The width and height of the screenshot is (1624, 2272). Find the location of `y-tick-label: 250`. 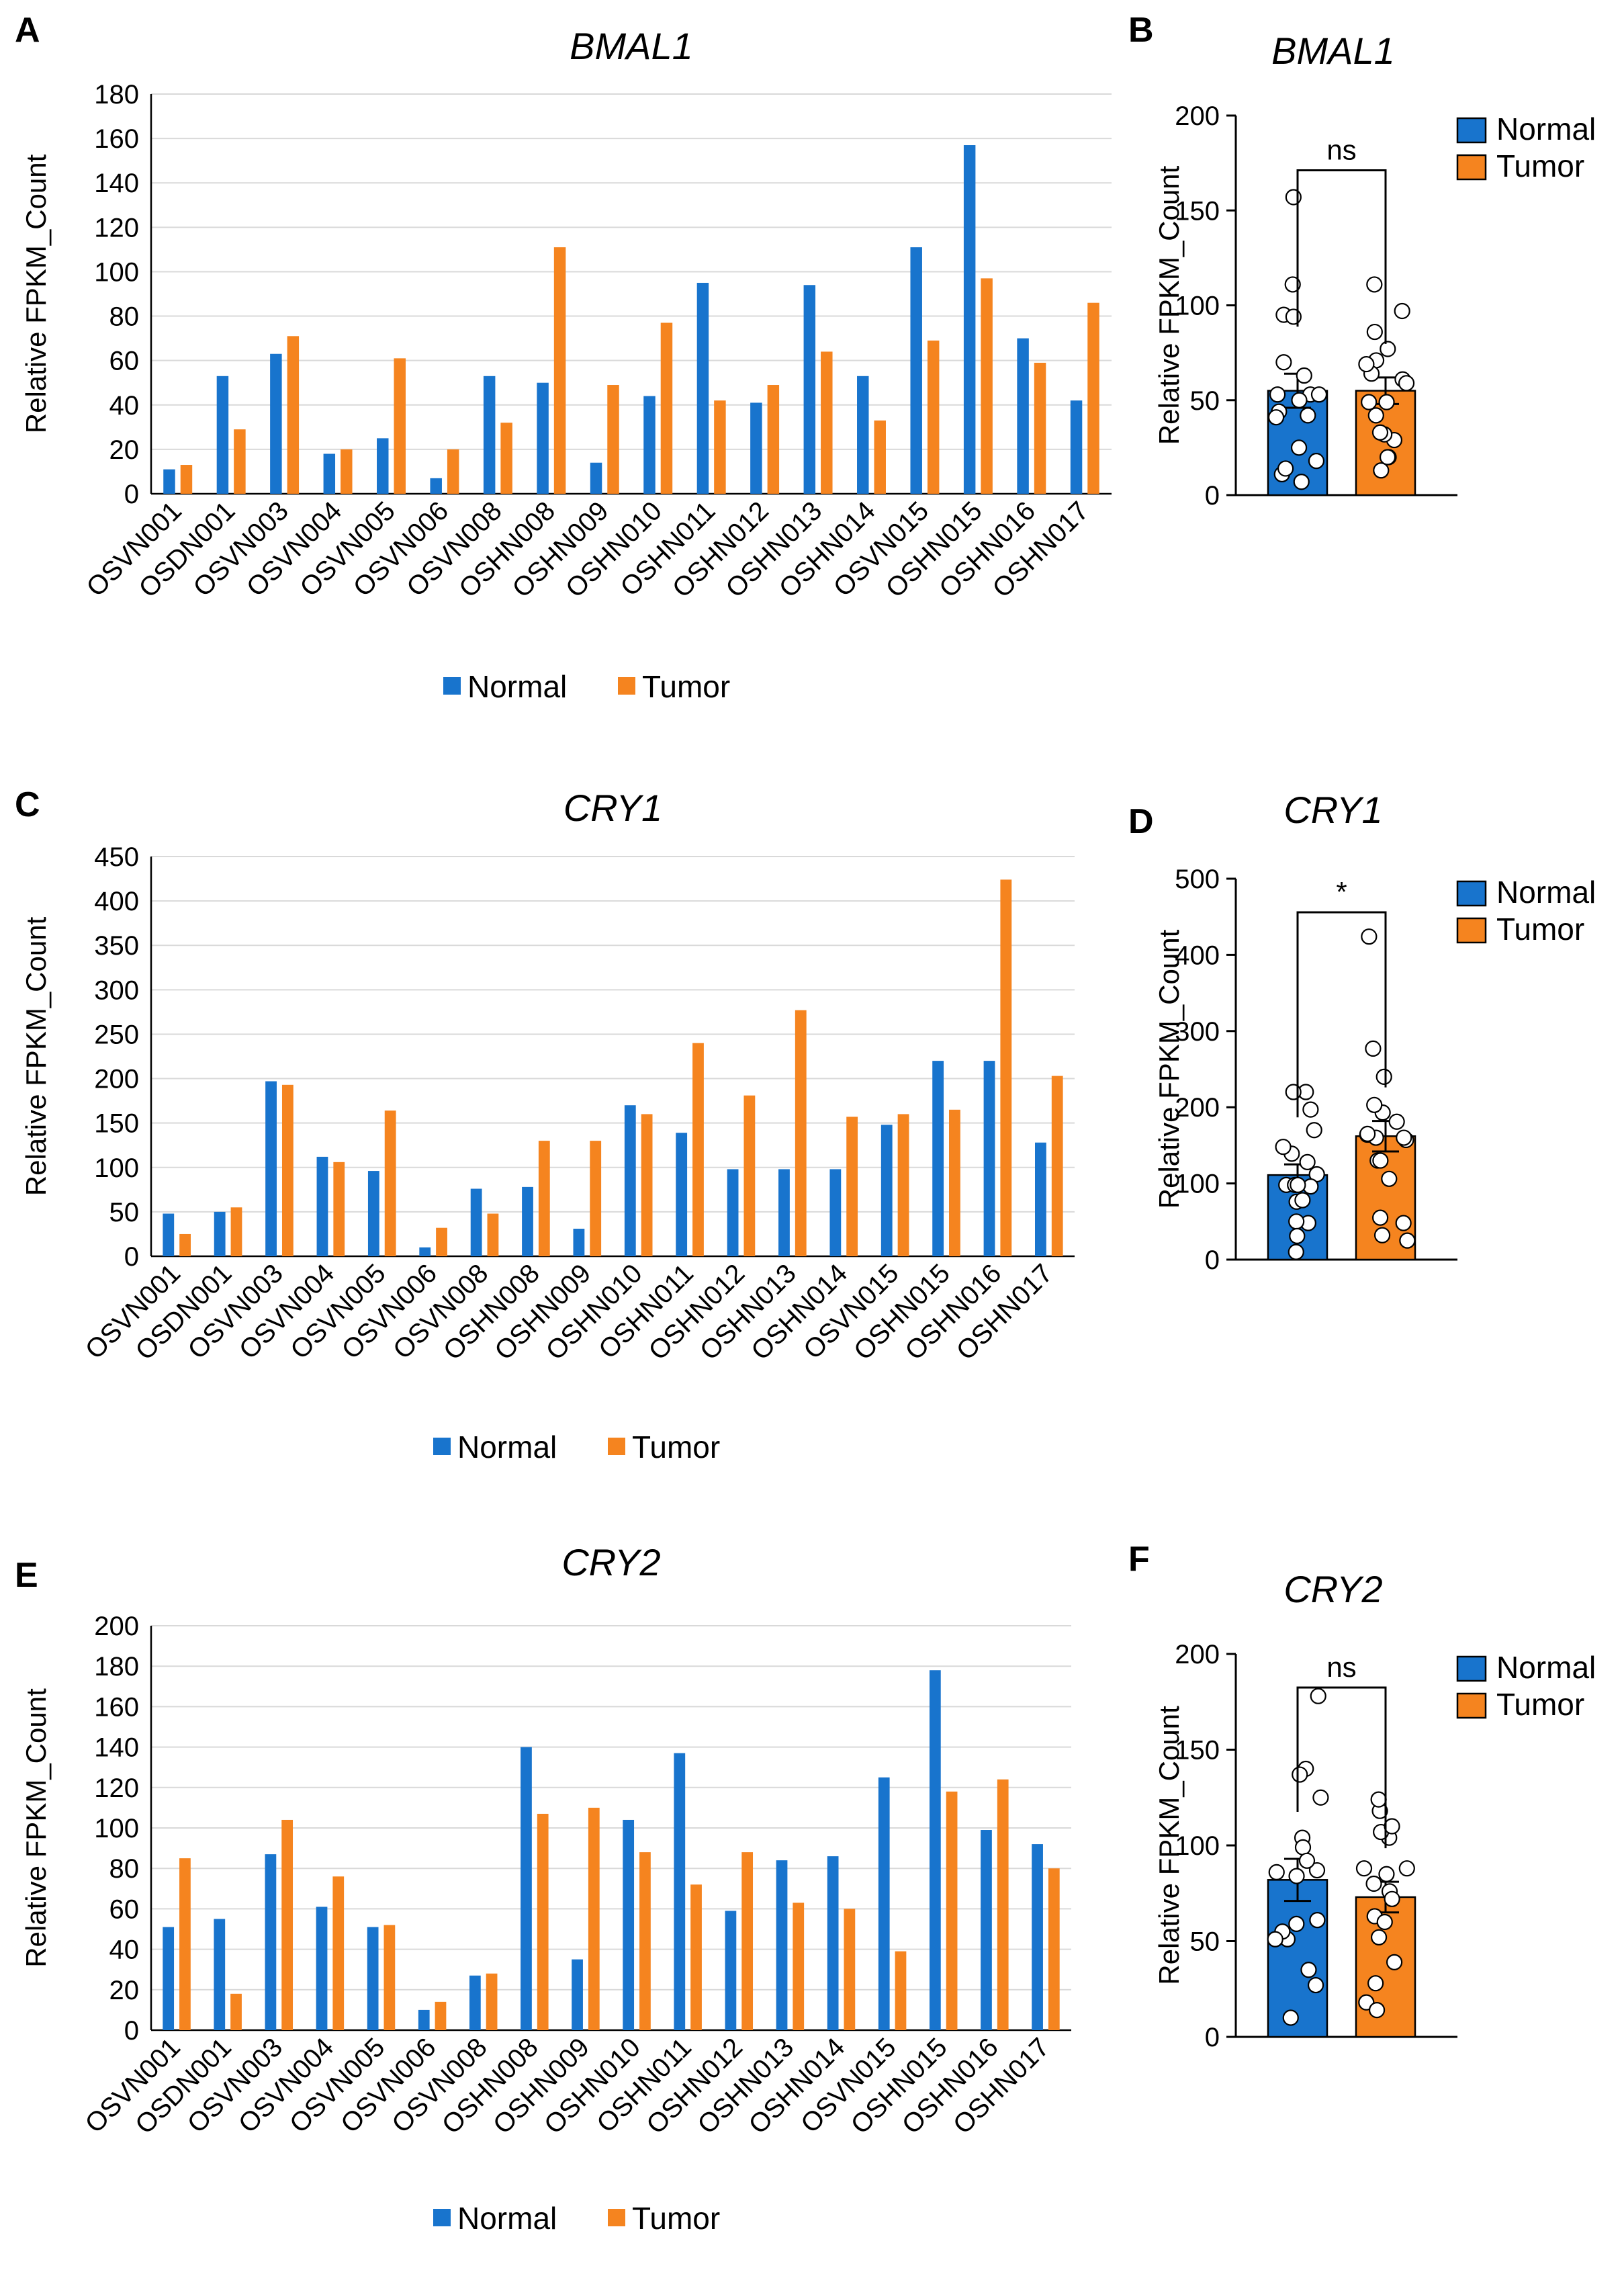

y-tick-label: 250 is located at coordinates (116, 1034).